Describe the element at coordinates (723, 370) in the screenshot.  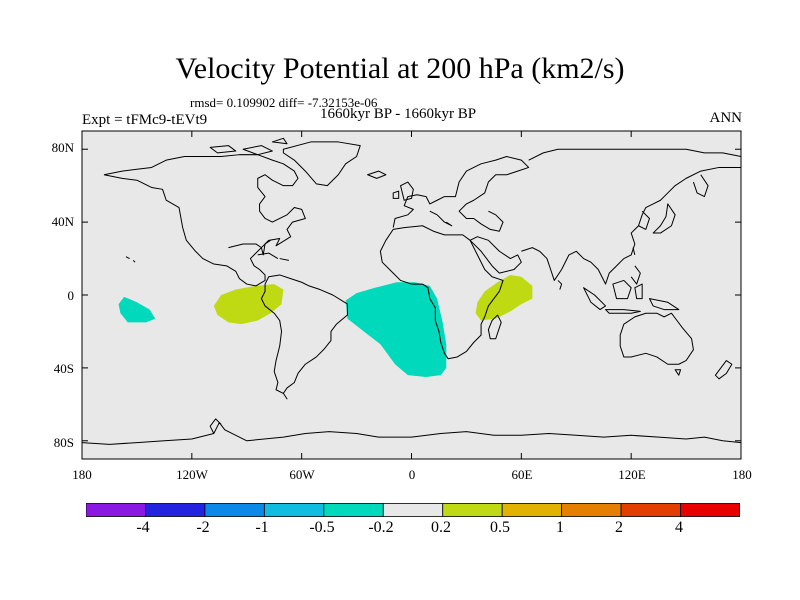
I see `coast-new-zealand` at that location.